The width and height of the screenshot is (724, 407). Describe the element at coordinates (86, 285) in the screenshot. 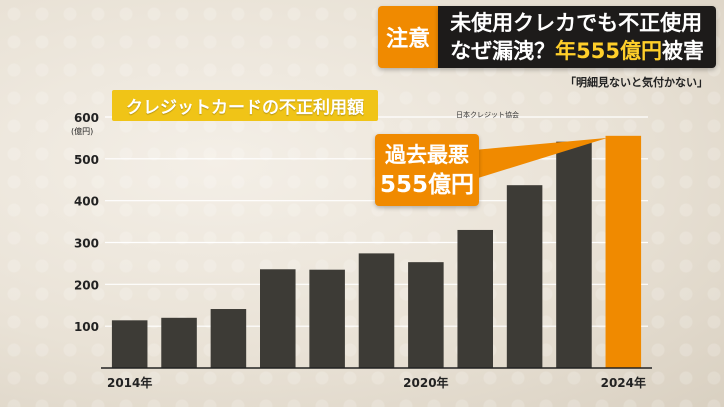

I see `y-tick-label: 200` at that location.